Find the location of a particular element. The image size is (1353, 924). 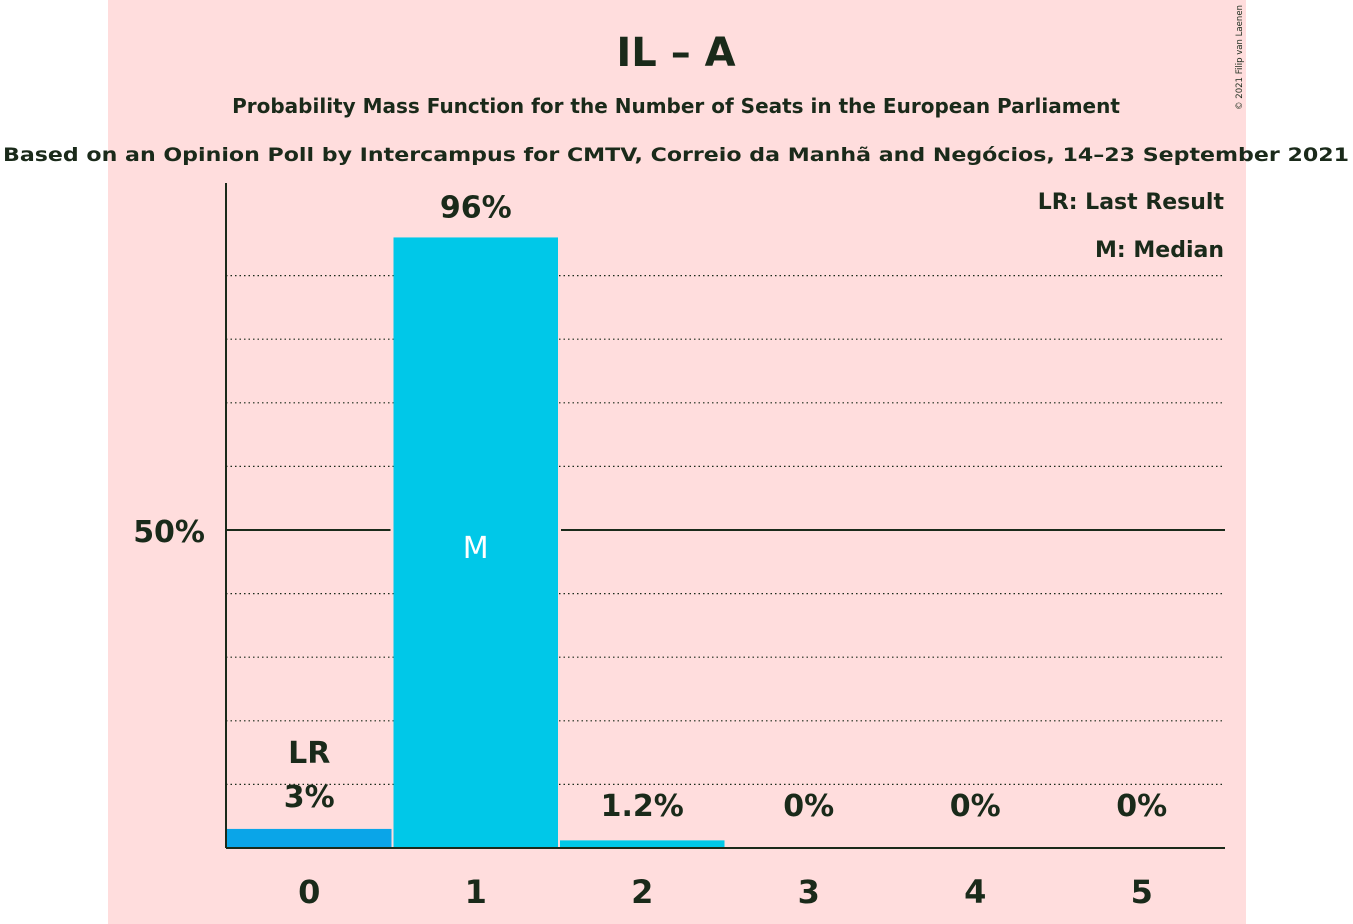

value-label: 1.2% is located at coordinates (642, 806).